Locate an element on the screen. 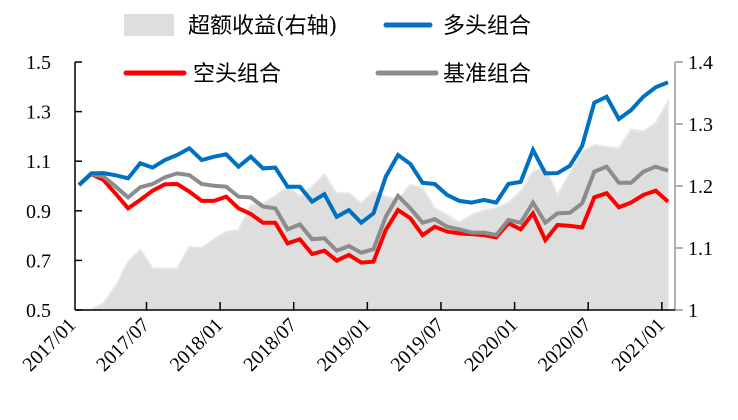 Image resolution: width=738 pixels, height=420 pixels. right-y-tick-label: 1 is located at coordinates (693, 311).